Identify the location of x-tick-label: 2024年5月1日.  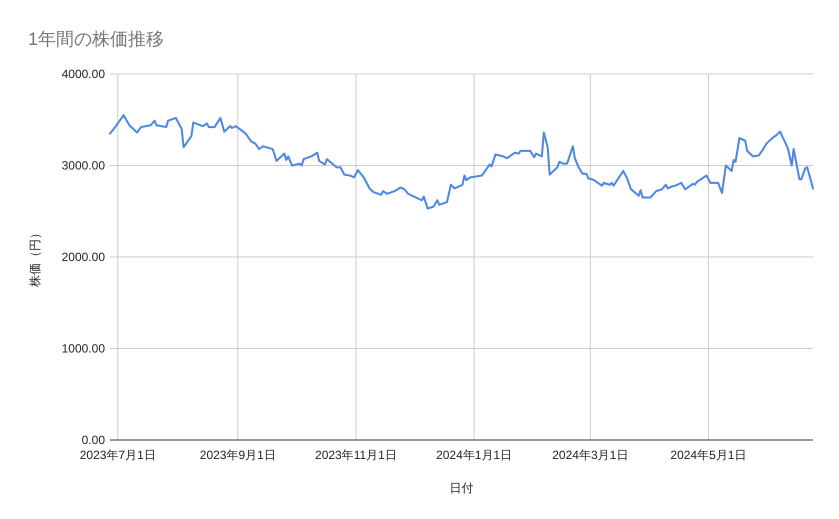
(708, 455).